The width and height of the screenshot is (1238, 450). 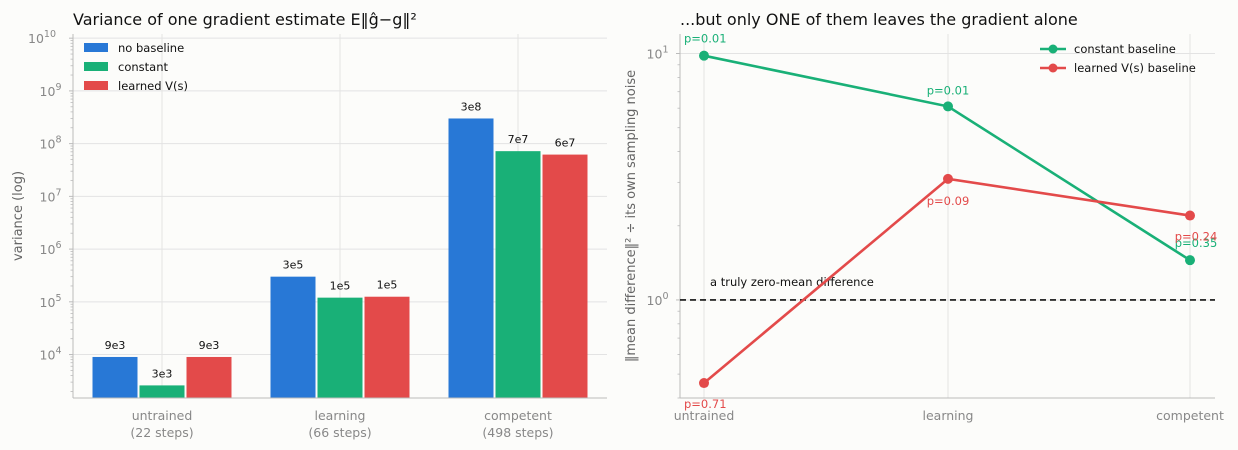 I want to click on legend-label: learned V(s) baseline, so click(x=1135, y=68).